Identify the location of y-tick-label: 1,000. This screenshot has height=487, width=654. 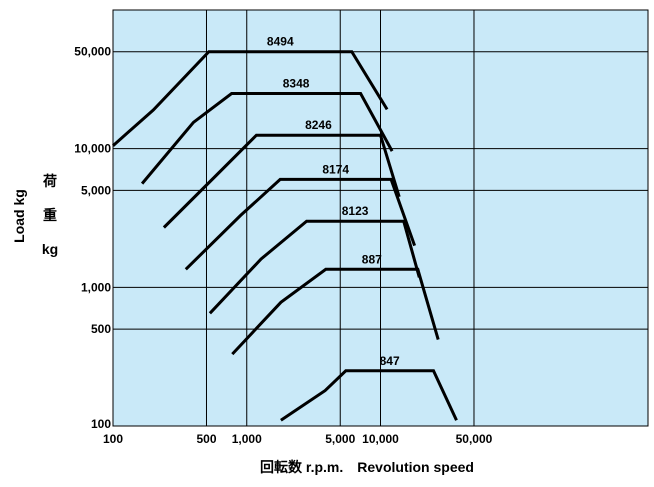
(96, 287).